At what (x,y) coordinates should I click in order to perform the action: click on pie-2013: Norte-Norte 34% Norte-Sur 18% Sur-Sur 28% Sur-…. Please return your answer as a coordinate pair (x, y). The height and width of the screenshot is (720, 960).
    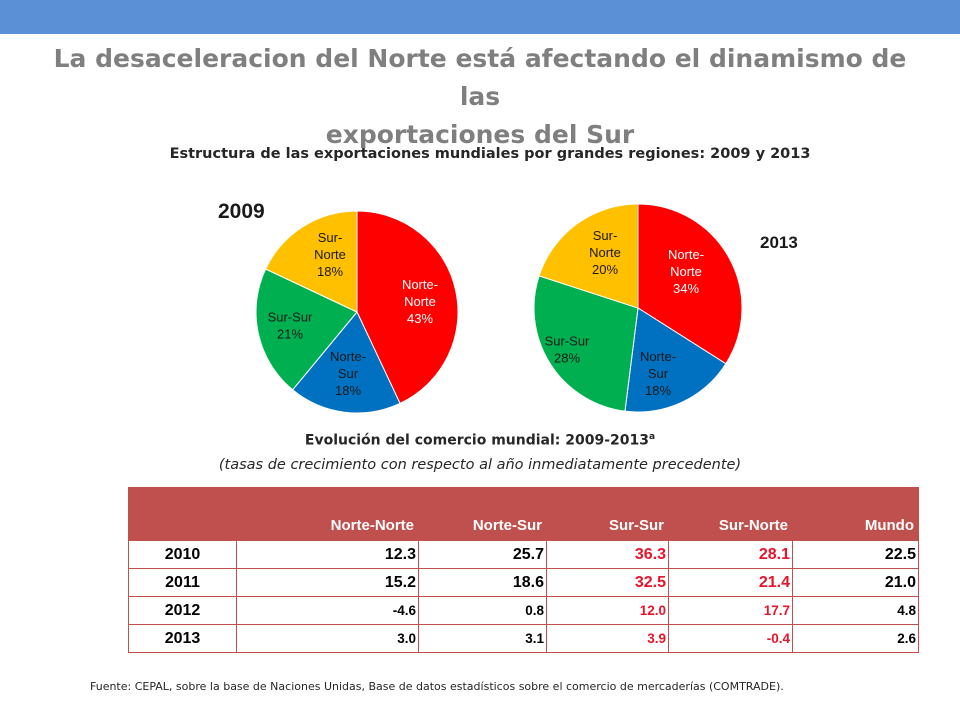
    Looking at the image, I should click on (638, 308).